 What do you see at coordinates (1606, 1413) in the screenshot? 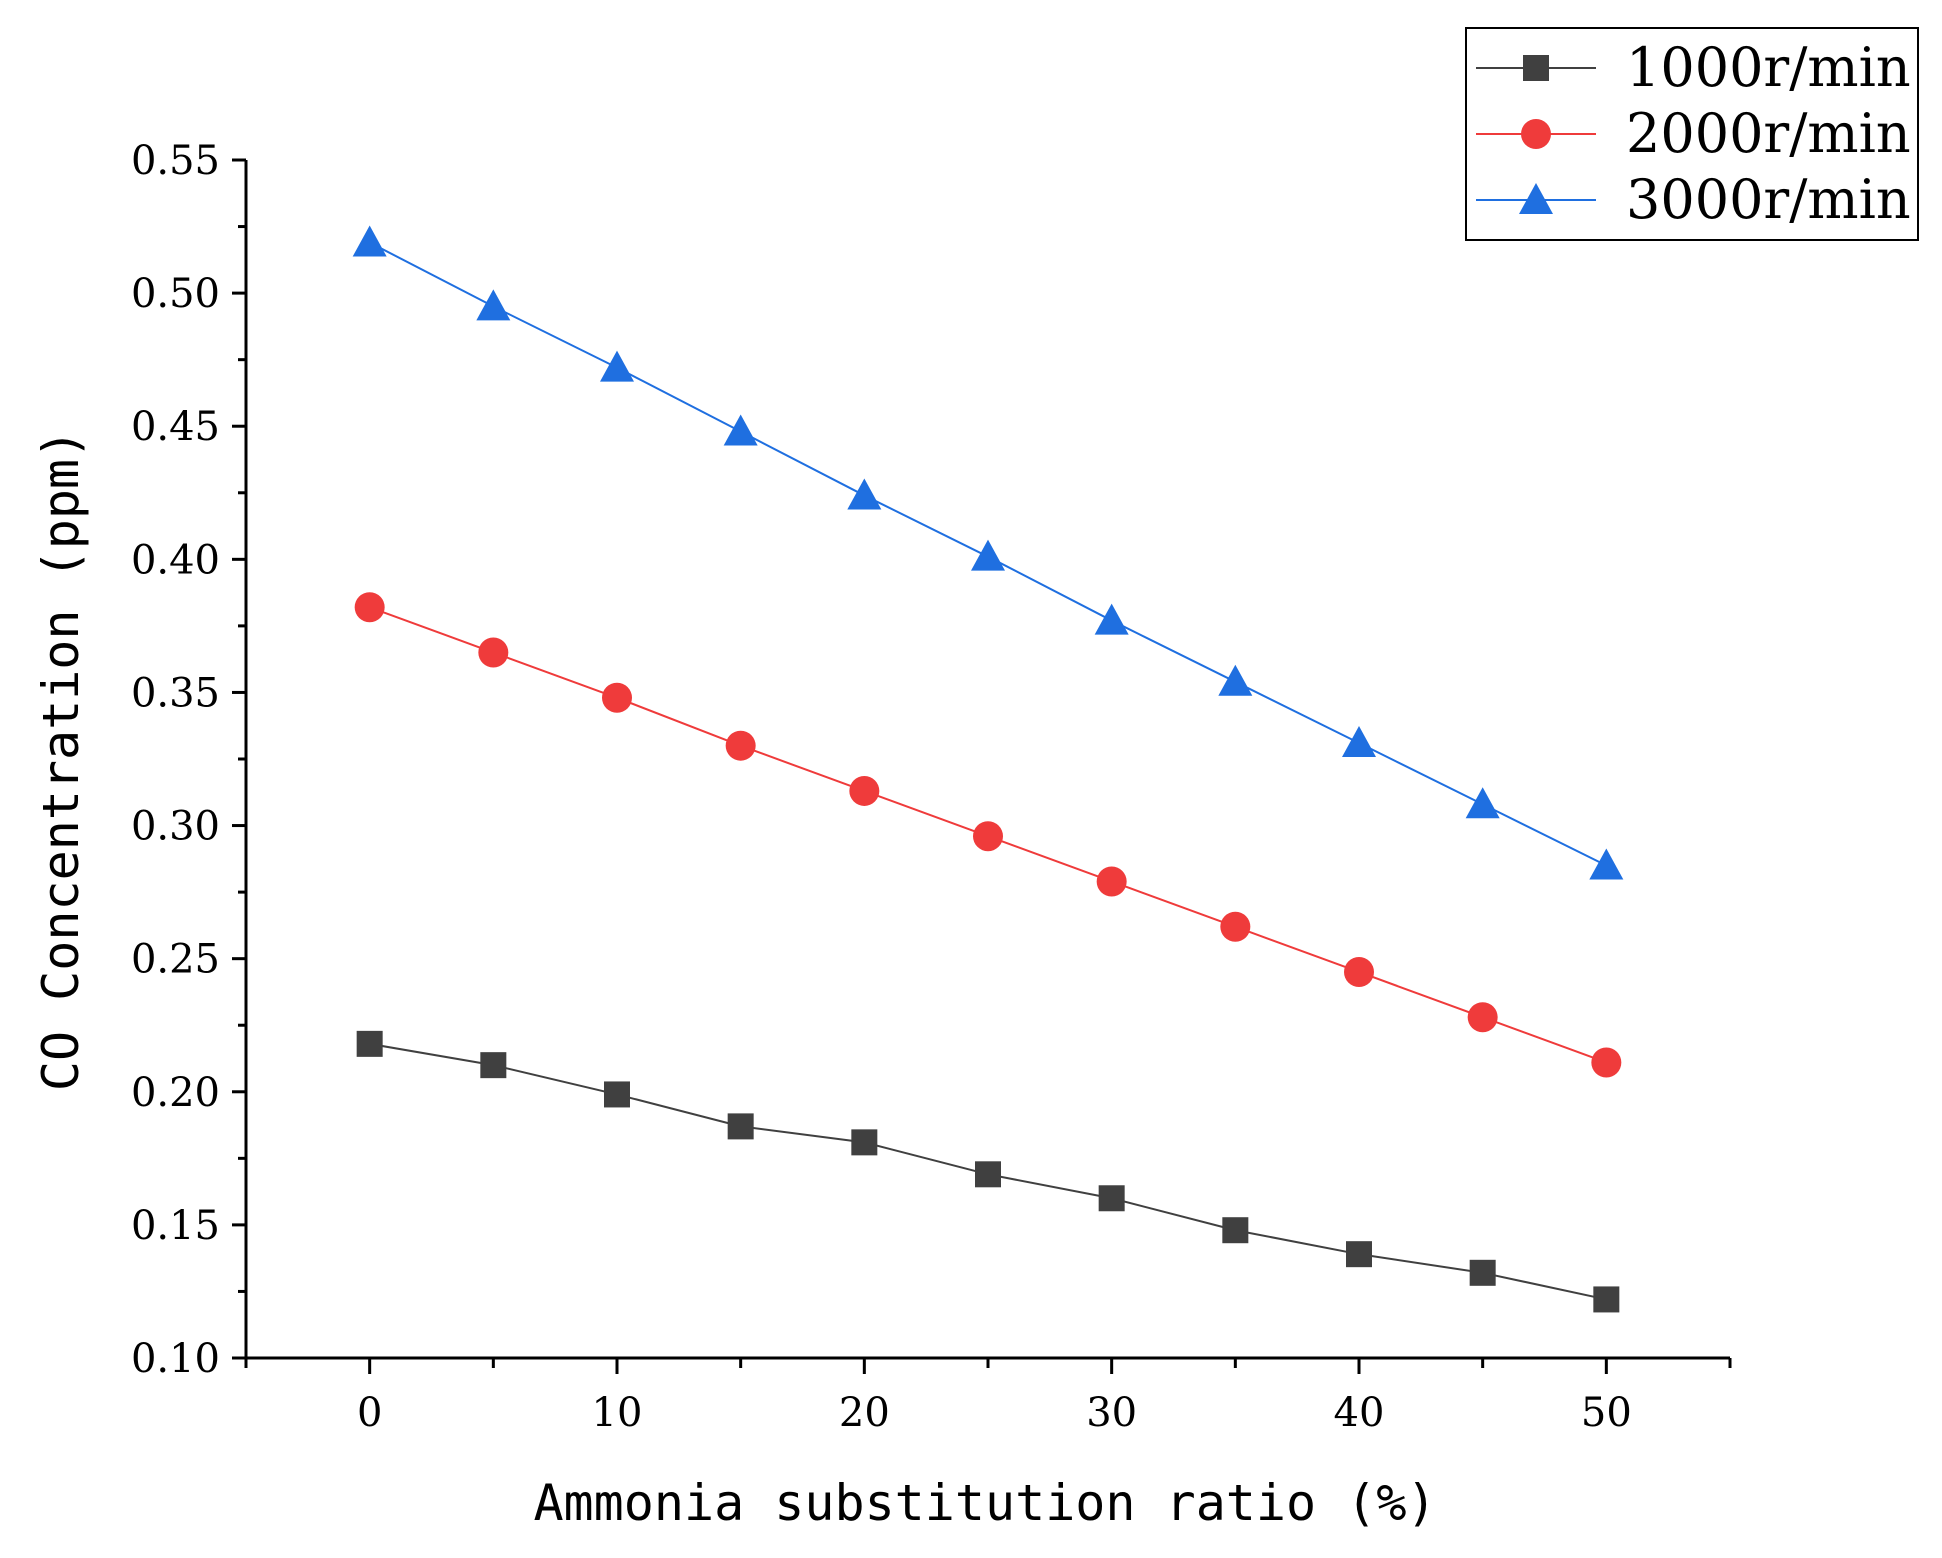
I see `x-tick-label: 50` at bounding box center [1606, 1413].